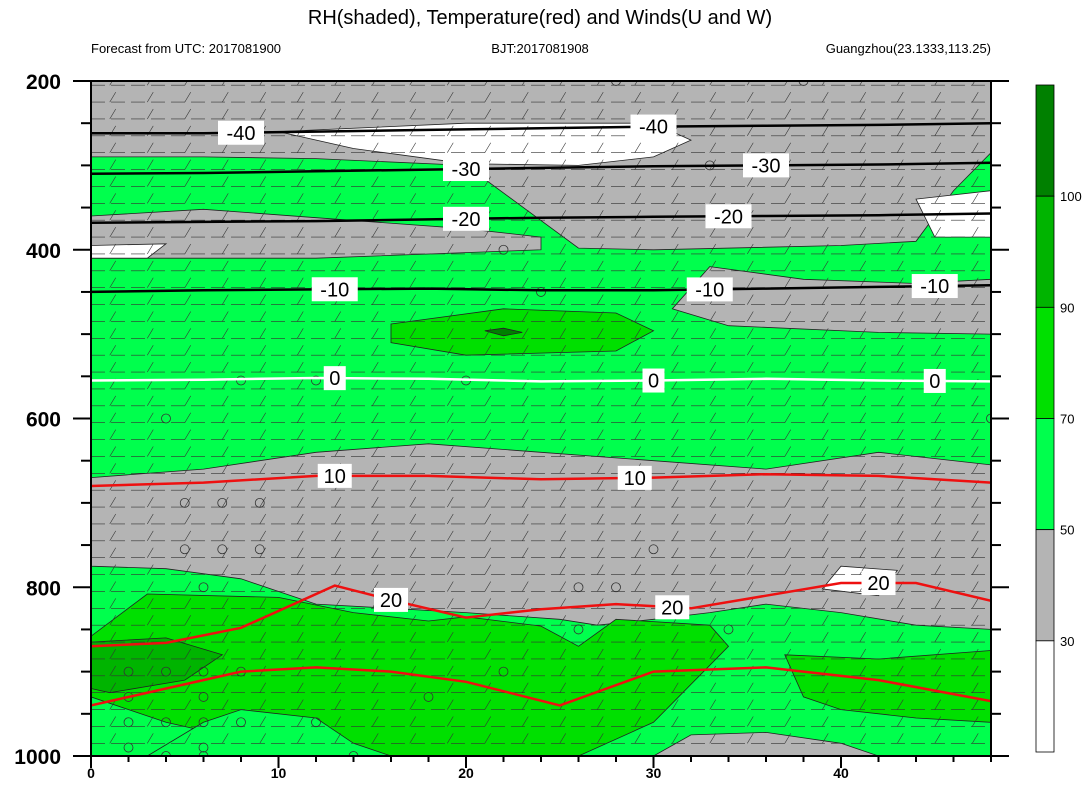  I want to click on contour-label: -20, so click(466, 220).